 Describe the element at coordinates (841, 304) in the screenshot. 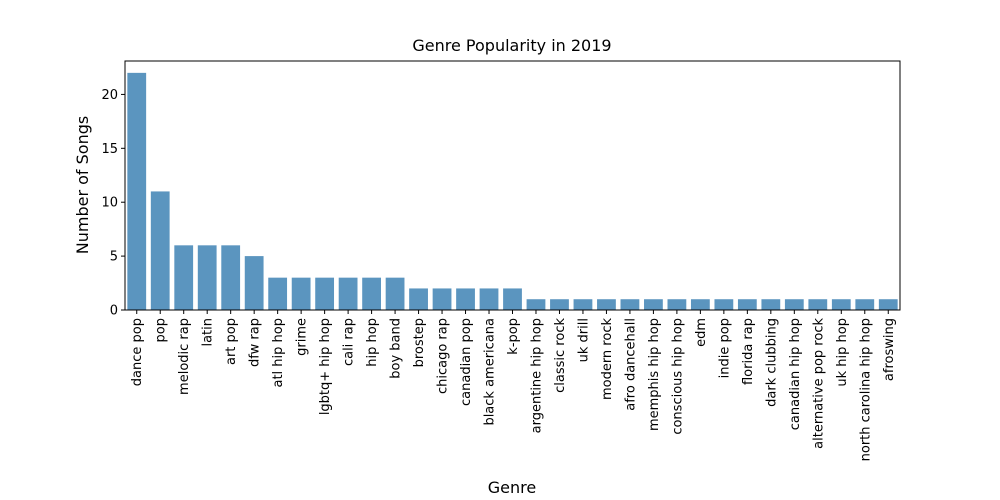

I see `bar-uk-hip-hop` at that location.